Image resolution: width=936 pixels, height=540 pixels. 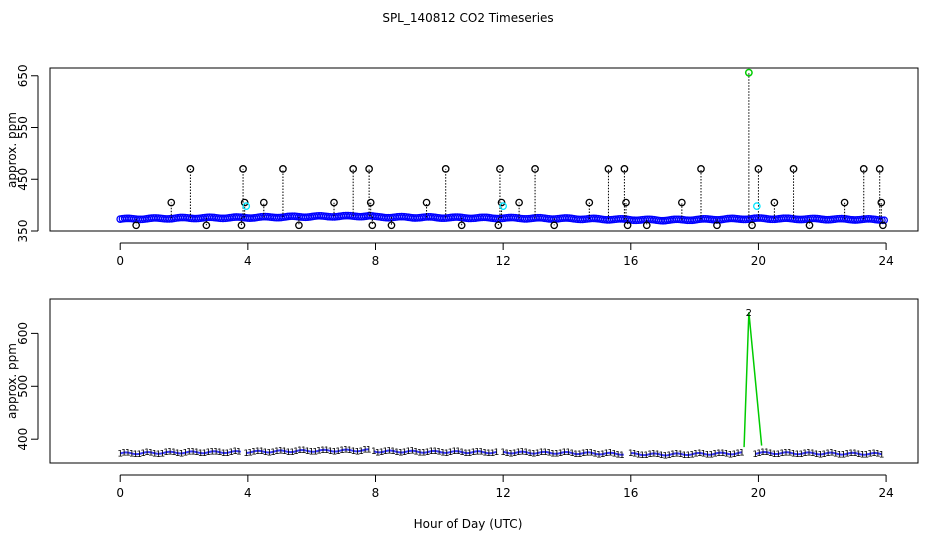 I want to click on bottom-x-tick-label: 4, so click(x=248, y=493).